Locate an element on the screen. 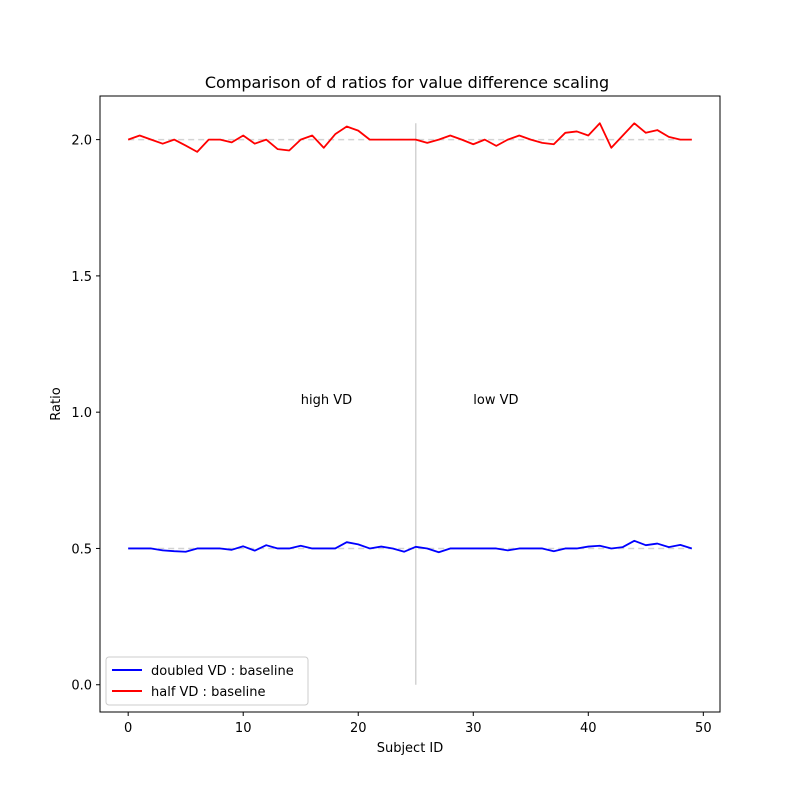  y-tick-label: 0.5 is located at coordinates (81, 549).